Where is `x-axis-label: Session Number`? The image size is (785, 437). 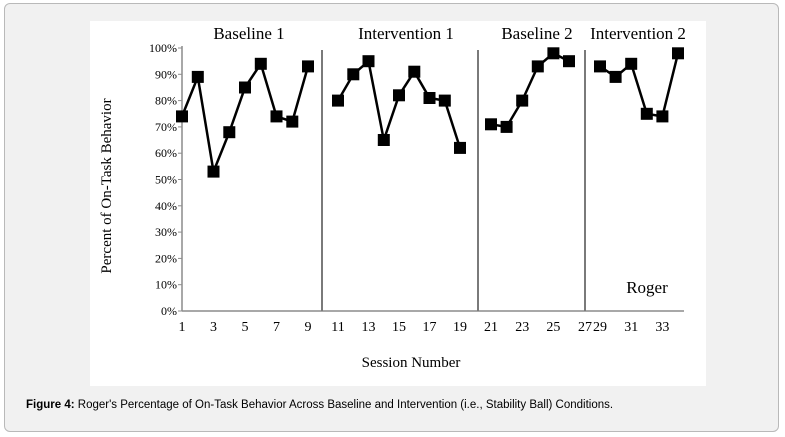 x-axis-label: Session Number is located at coordinates (411, 363).